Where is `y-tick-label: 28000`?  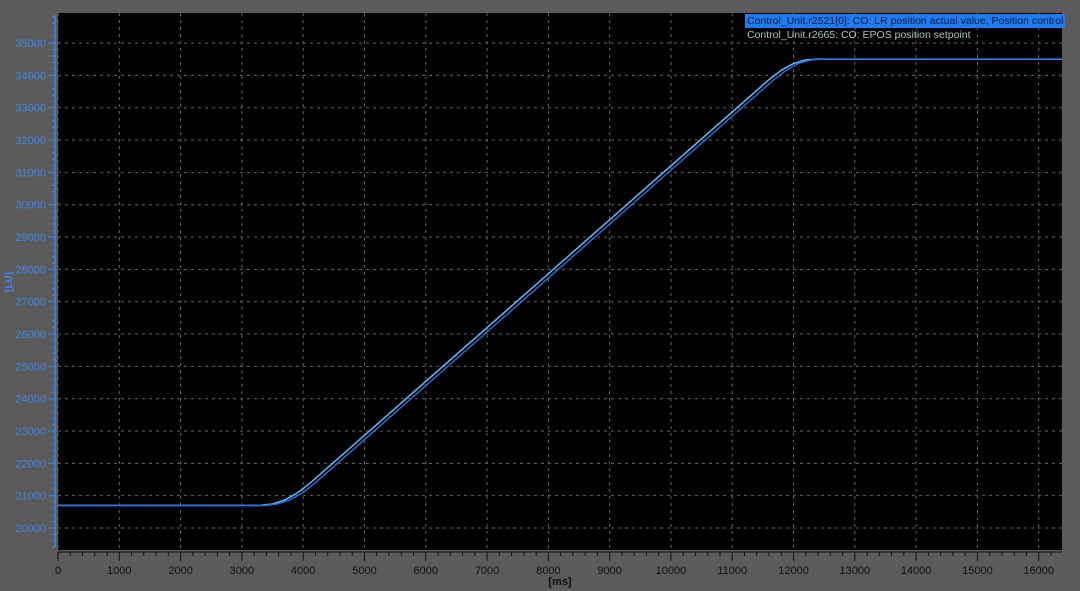
y-tick-label: 28000 is located at coordinates (30, 270).